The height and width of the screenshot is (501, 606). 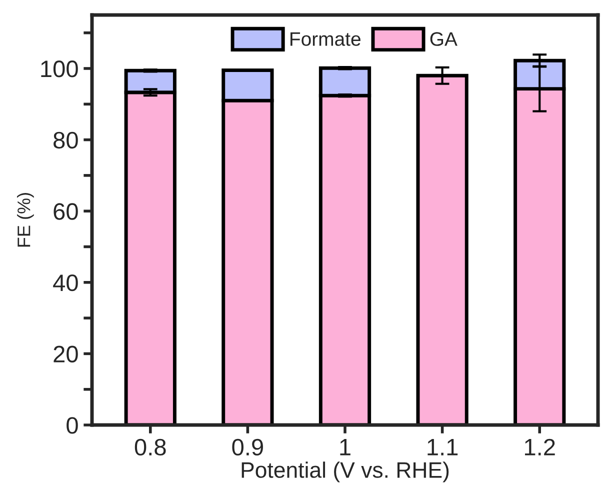 What do you see at coordinates (25, 220) in the screenshot?
I see `y-axis-title: FE (%)` at bounding box center [25, 220].